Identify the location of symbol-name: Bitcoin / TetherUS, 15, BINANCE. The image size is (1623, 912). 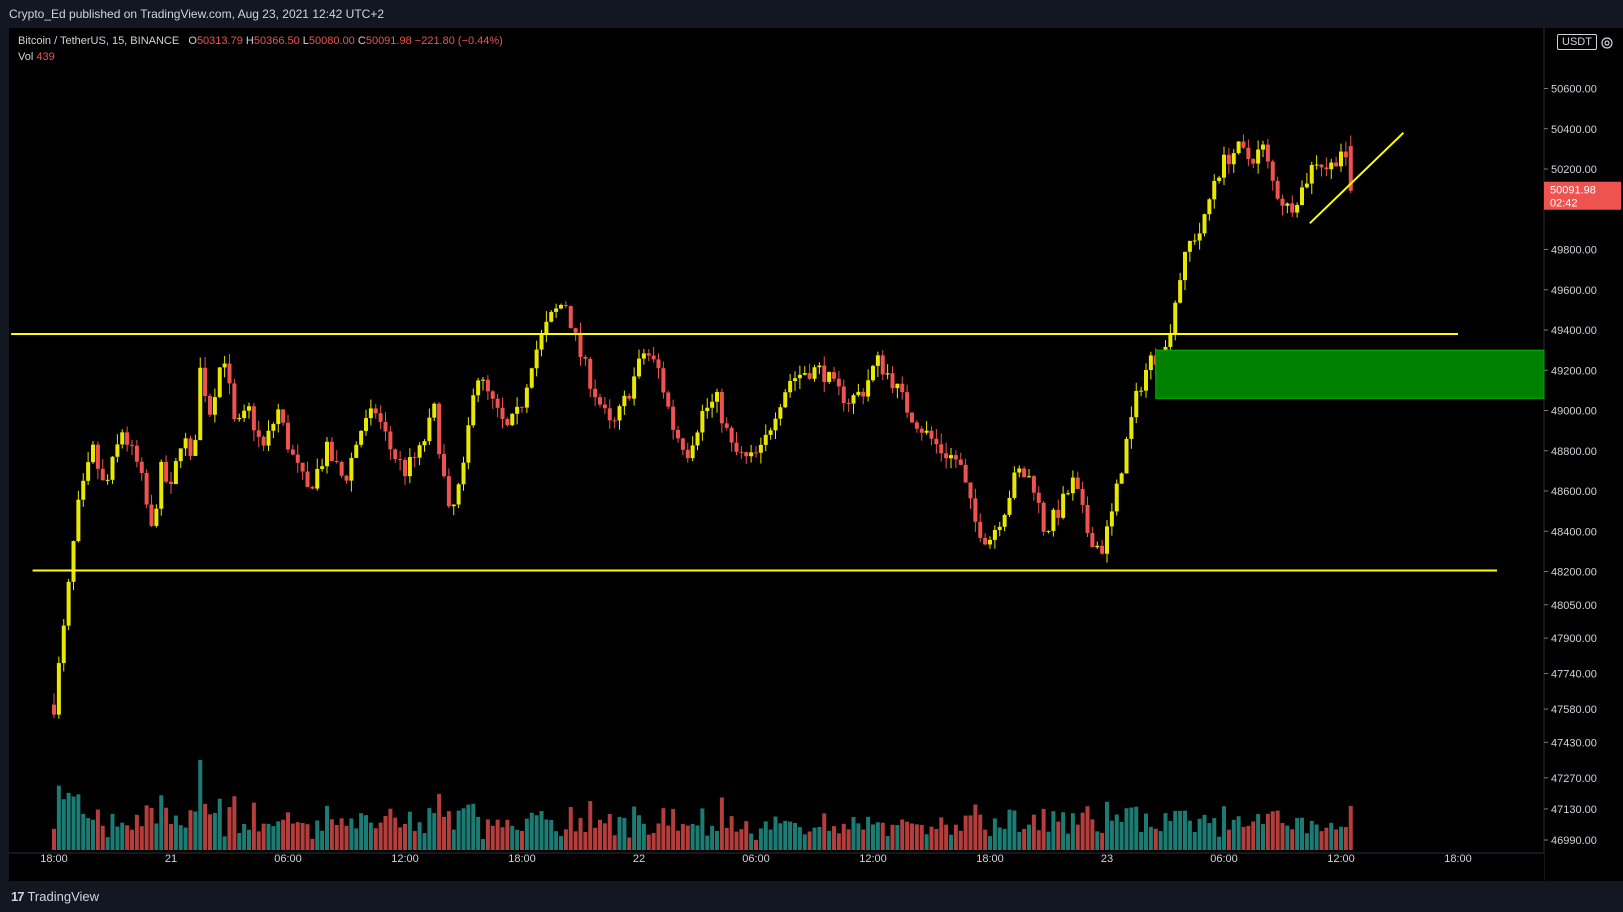
(99, 41).